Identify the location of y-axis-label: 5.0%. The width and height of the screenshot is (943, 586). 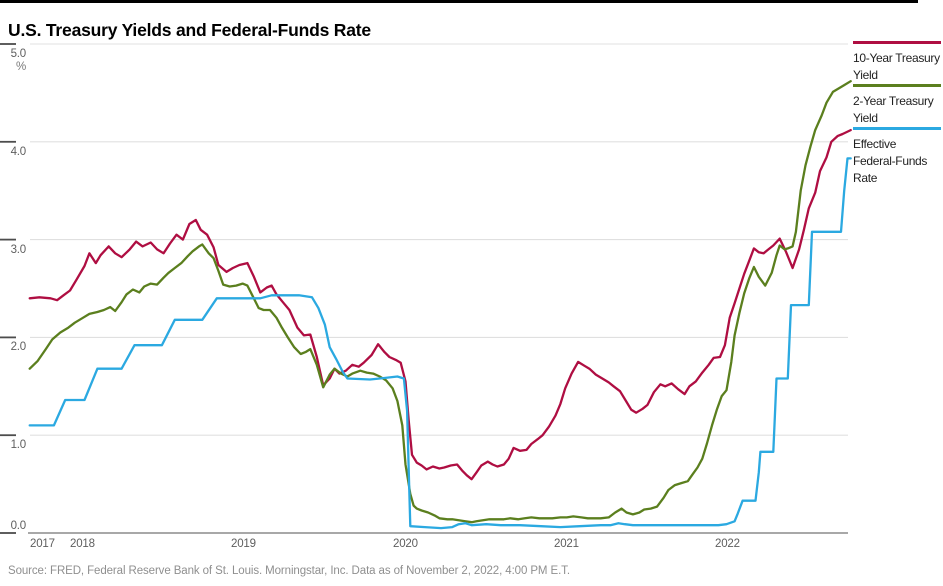
(13, 61).